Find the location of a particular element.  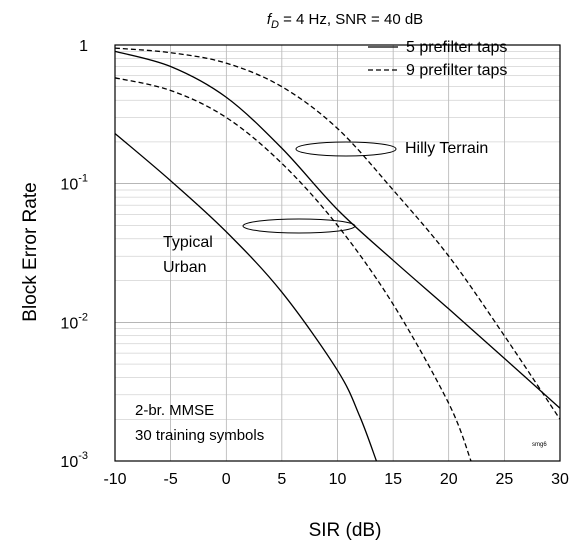

x-tick-label: 10 is located at coordinates (338, 479).